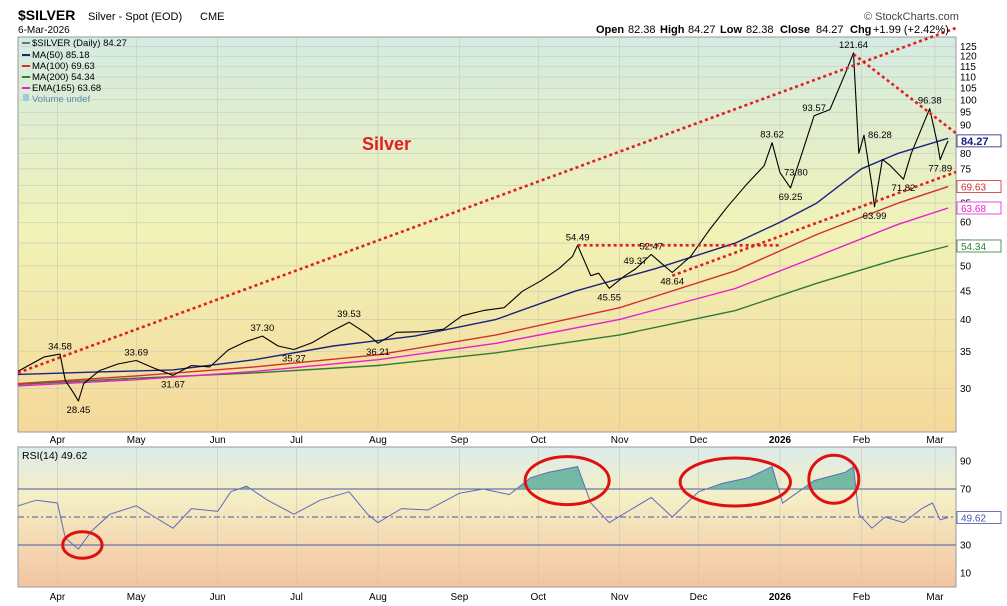  I want to click on rsi-x-tick-label: Nov, so click(620, 597).